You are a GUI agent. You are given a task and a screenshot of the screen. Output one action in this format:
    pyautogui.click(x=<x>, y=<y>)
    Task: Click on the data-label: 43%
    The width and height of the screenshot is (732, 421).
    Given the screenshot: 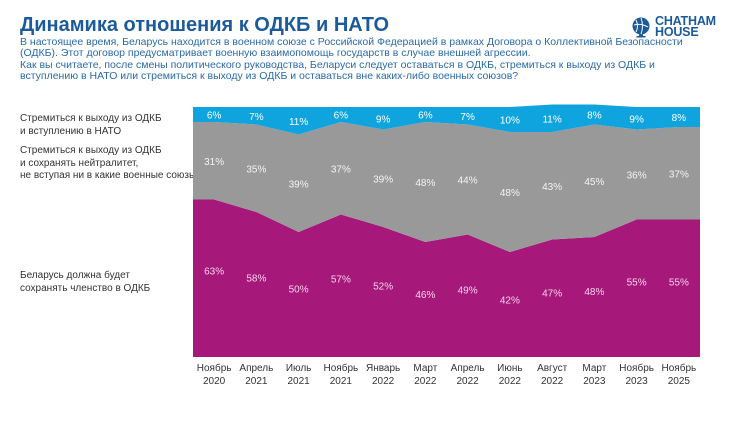 What is the action you would take?
    pyautogui.click(x=552, y=187)
    